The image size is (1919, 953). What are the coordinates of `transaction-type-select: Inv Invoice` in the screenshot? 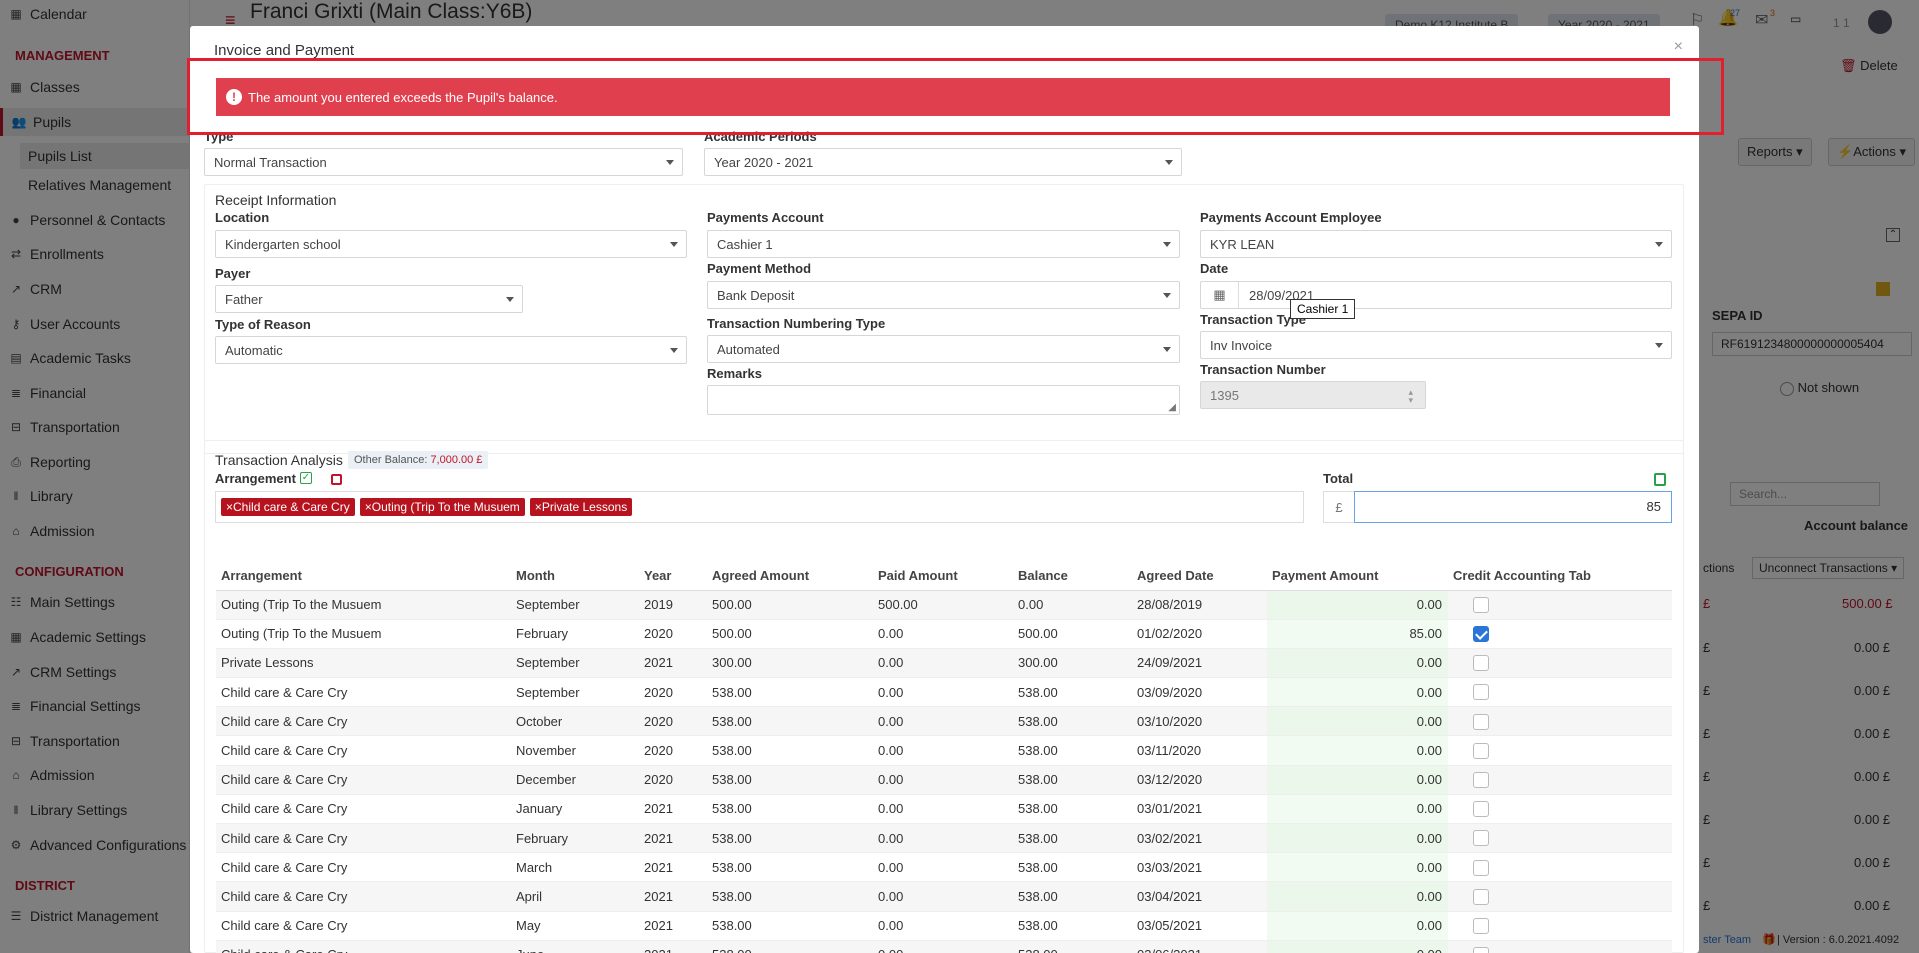 It's located at (1436, 345).